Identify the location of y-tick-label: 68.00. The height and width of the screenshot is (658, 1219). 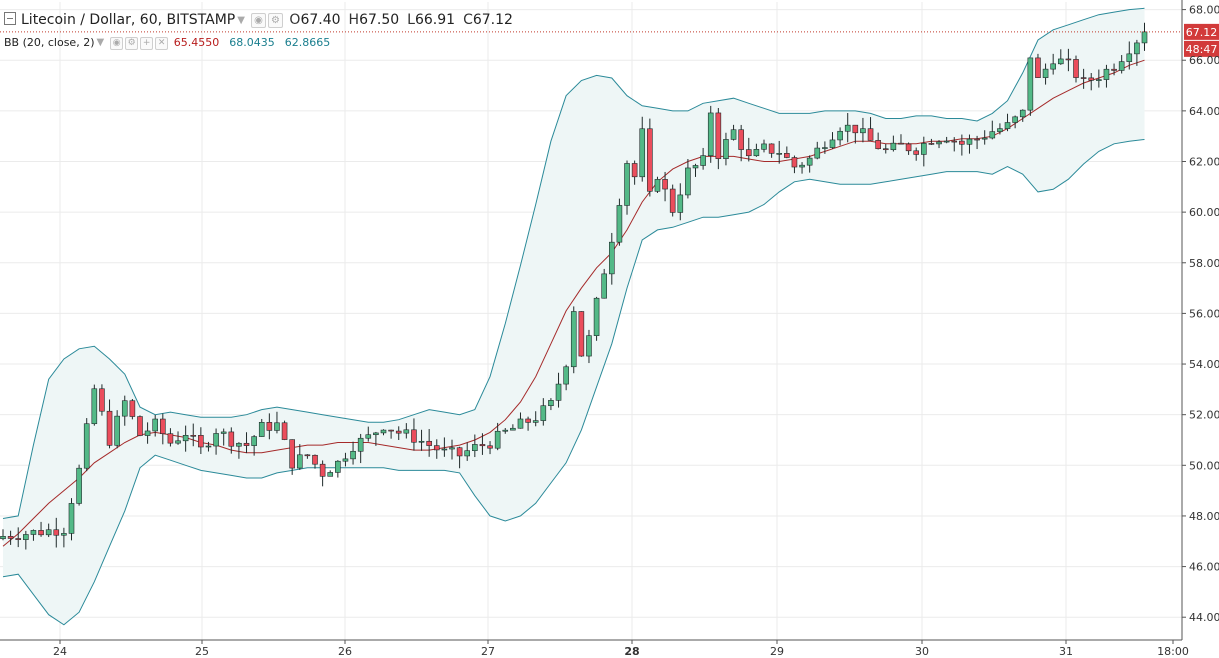
(1204, 10).